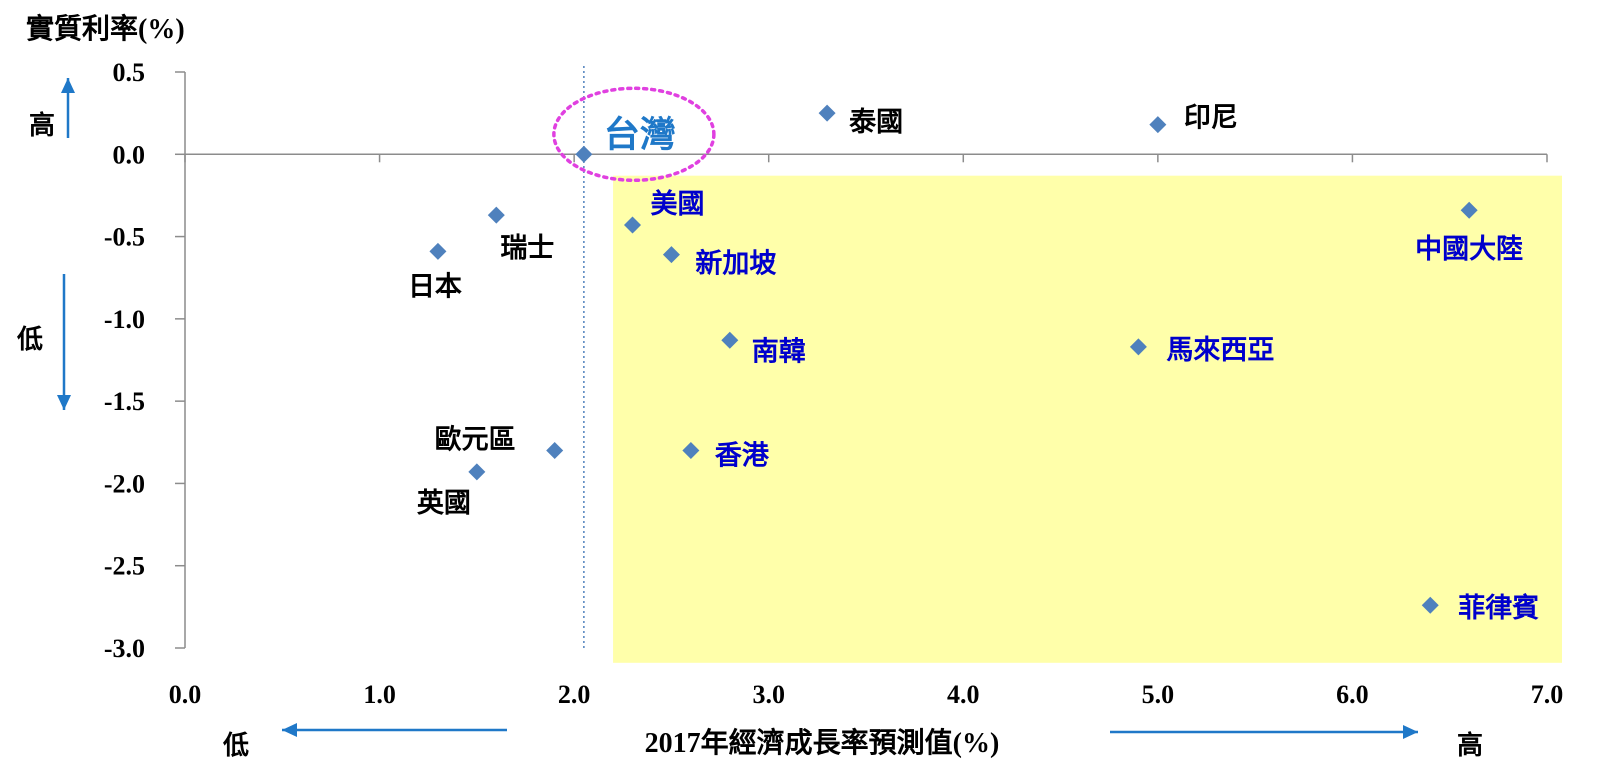 The image size is (1606, 776). What do you see at coordinates (289, 730) in the screenshot?
I see `x-left-arrow-head` at bounding box center [289, 730].